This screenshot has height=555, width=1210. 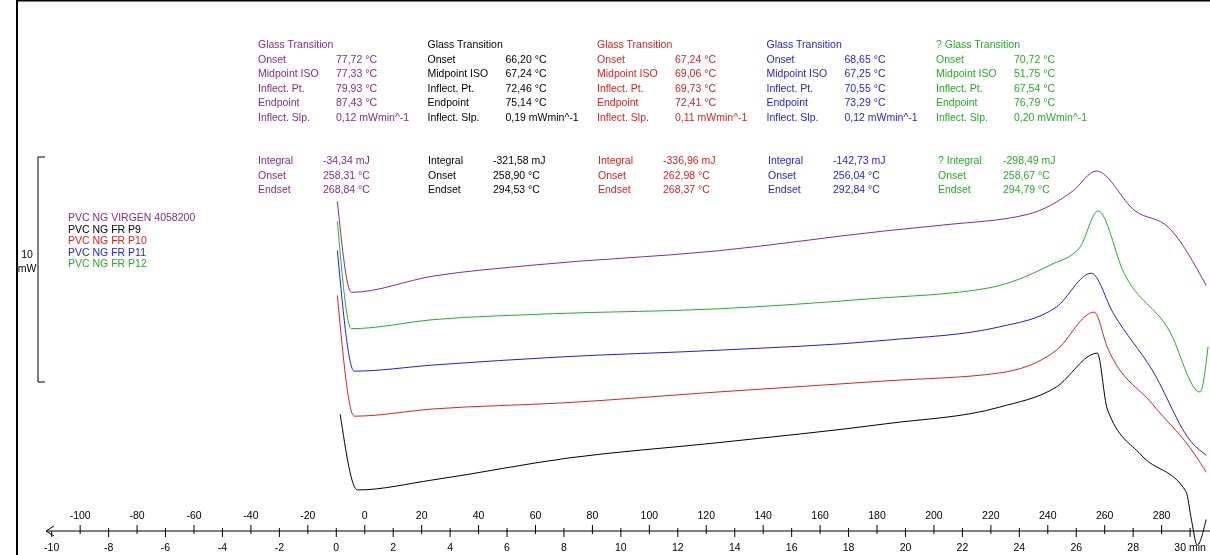 What do you see at coordinates (393, 547) in the screenshot?
I see `x-tick-label: 2` at bounding box center [393, 547].